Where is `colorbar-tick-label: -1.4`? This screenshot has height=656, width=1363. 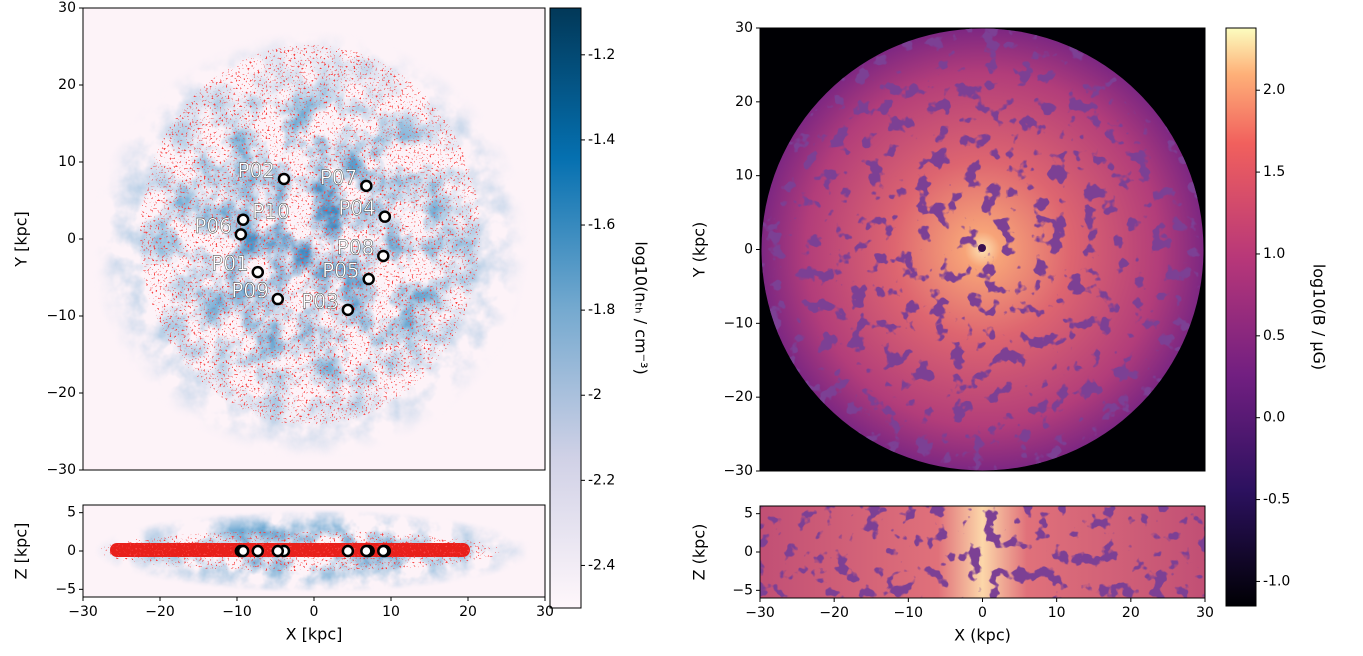 colorbar-tick-label: -1.4 is located at coordinates (601, 140).